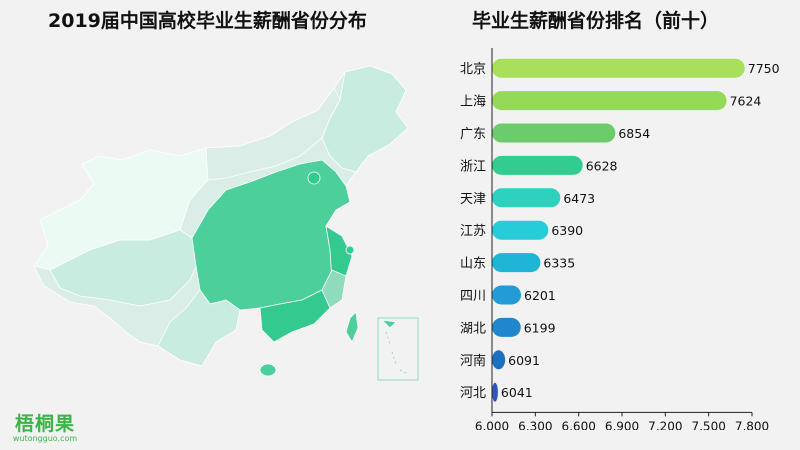  I want to click on map-inset-south-sea, so click(398, 349).